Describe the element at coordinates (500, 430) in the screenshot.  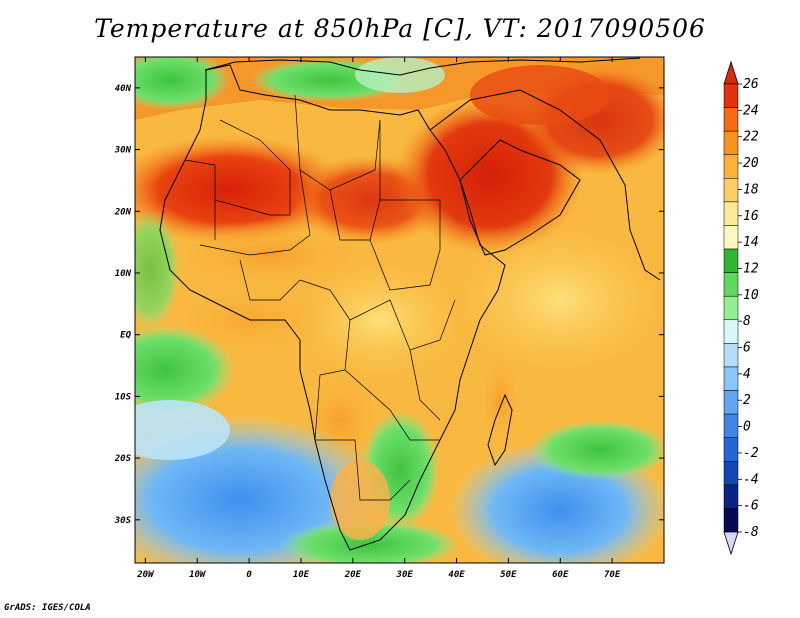
I see `madagascar-outline` at that location.